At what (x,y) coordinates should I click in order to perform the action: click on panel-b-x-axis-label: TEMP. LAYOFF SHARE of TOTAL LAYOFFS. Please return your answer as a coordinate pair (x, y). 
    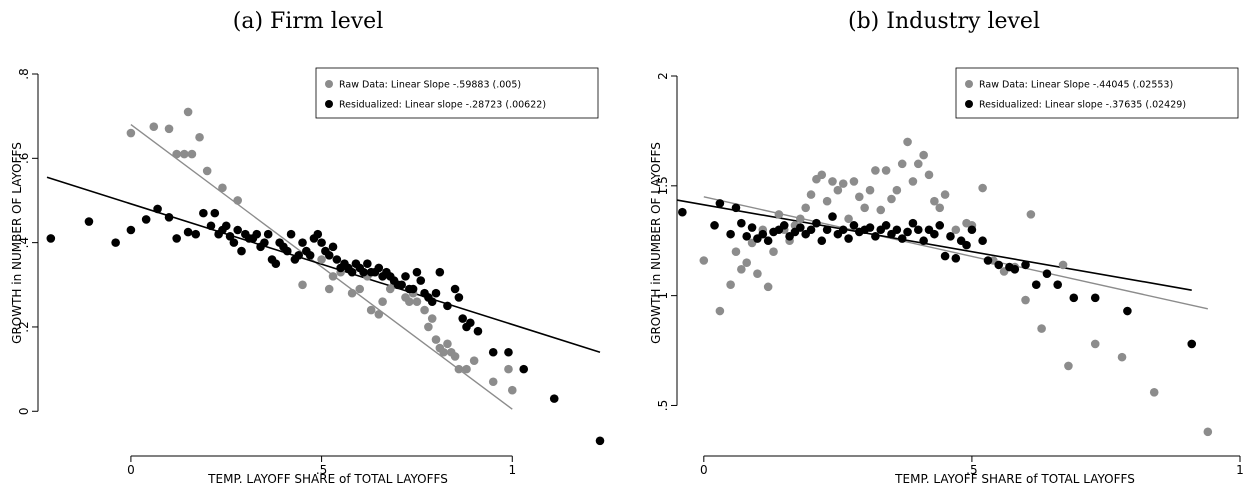
    Looking at the image, I should click on (1014, 479).